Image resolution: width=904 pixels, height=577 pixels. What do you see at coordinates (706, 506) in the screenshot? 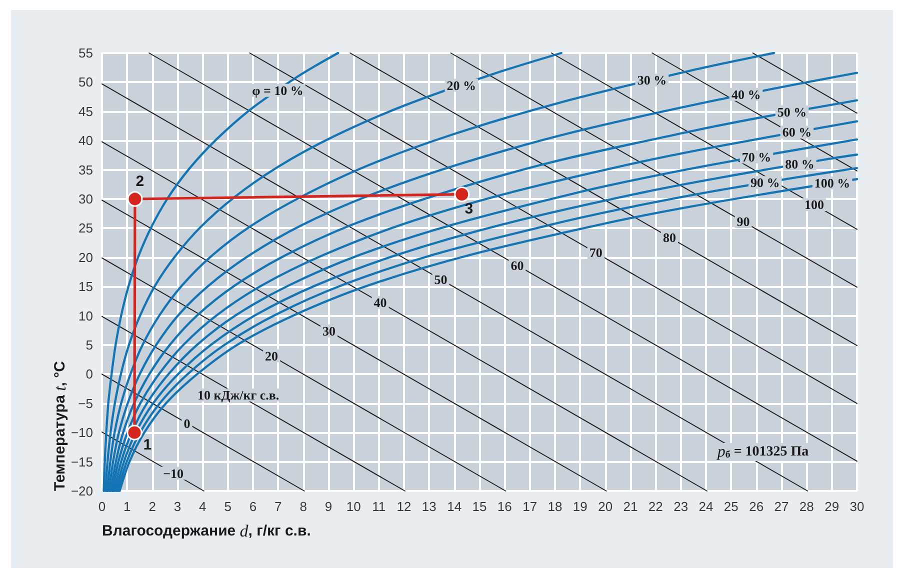
I see `x-tick-label: 24` at bounding box center [706, 506].